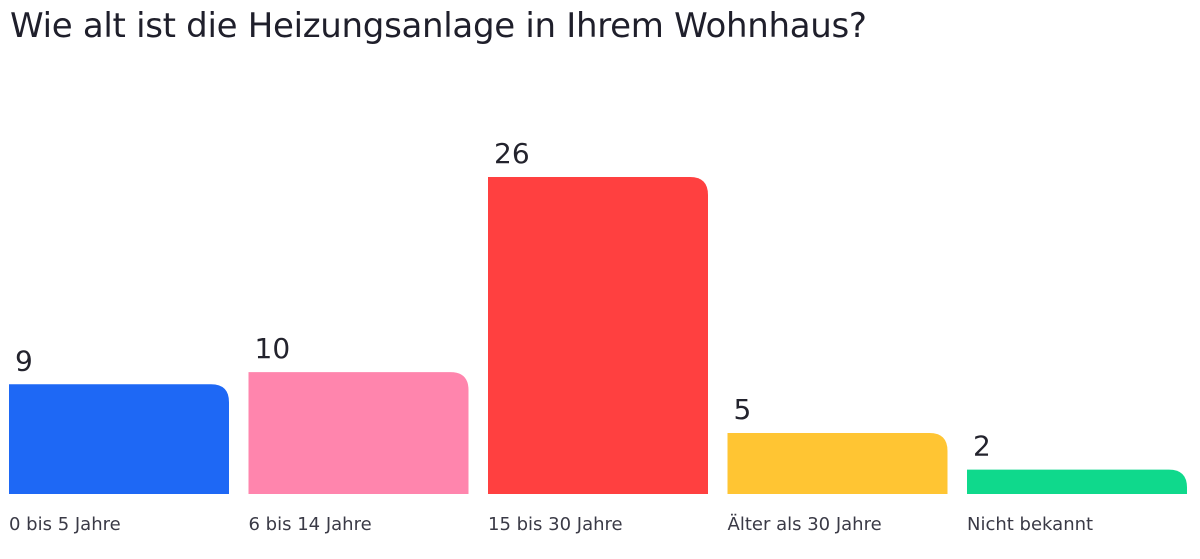 This screenshot has height=559, width=1200. What do you see at coordinates (310, 524) in the screenshot?
I see `category-label: 6 bis 14 Jahre` at bounding box center [310, 524].